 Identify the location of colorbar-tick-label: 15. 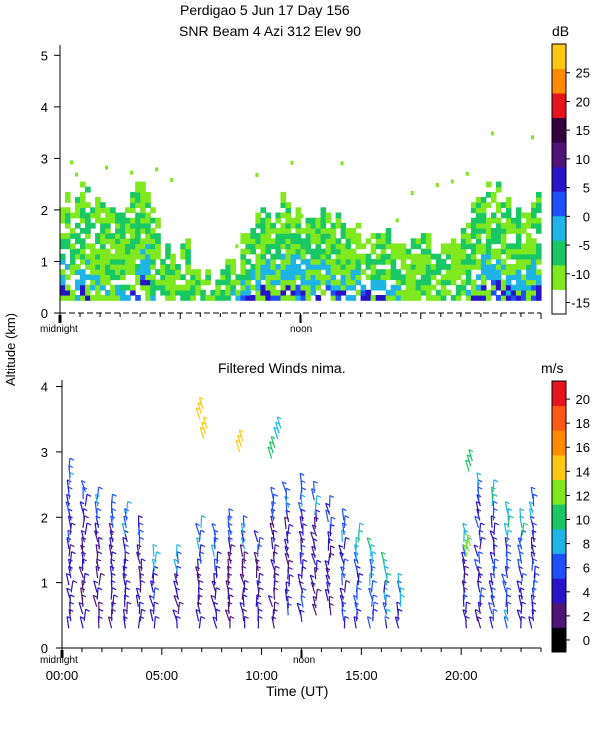
(583, 130).